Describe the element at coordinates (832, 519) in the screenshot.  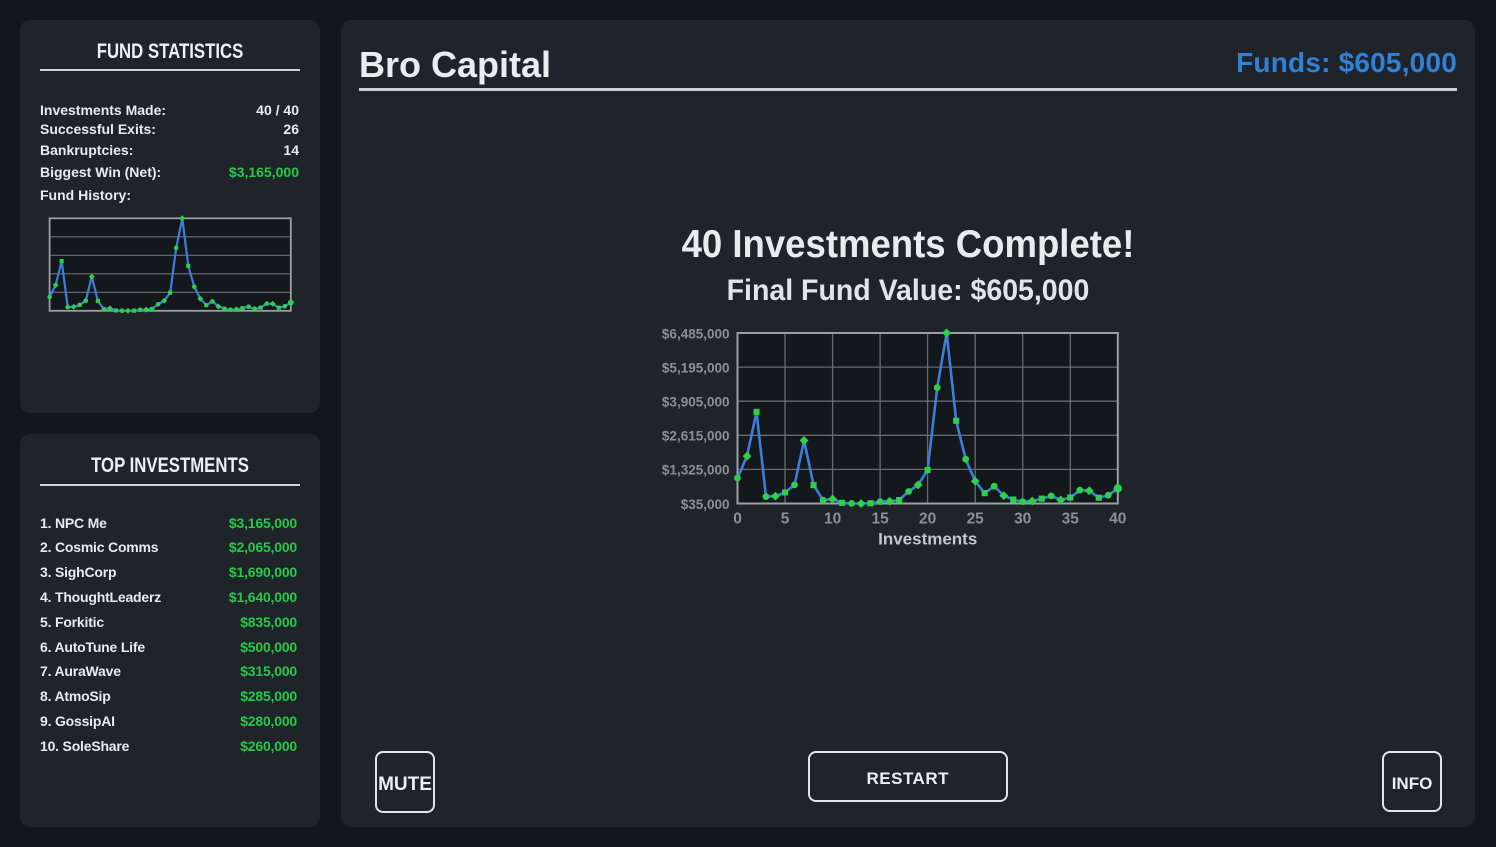
I see `svg-text: 10` at that location.